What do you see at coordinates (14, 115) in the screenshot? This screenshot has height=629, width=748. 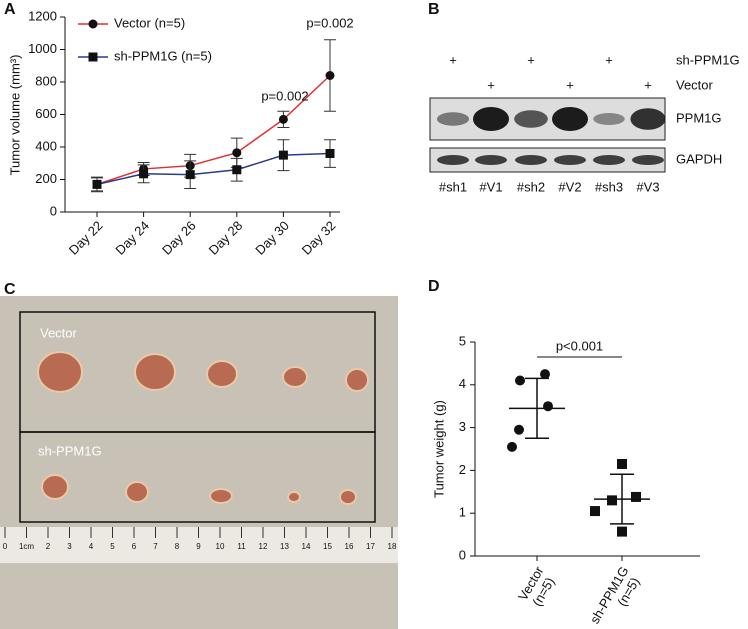 I see `y-axis-label: Tumor volume (mm³)` at bounding box center [14, 115].